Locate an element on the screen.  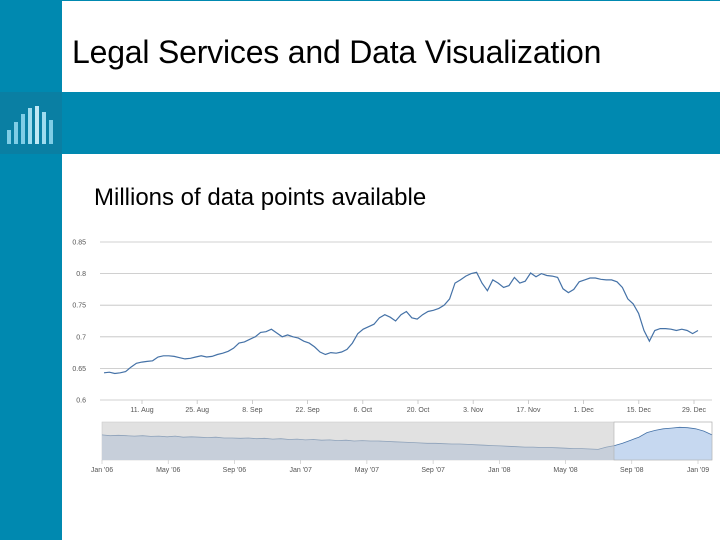
logo is located at coordinates (31, 123).